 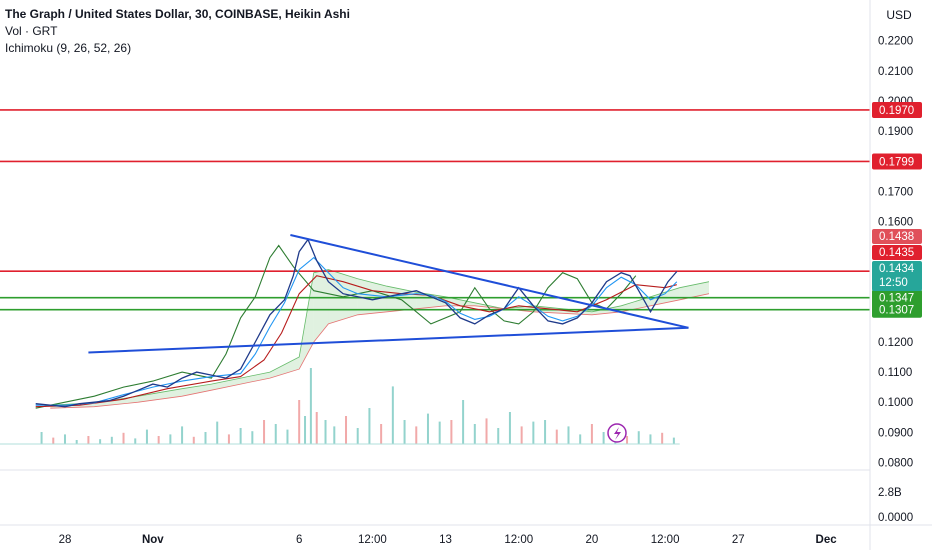 What do you see at coordinates (153, 540) in the screenshot?
I see `time-tick-label: Nov` at bounding box center [153, 540].